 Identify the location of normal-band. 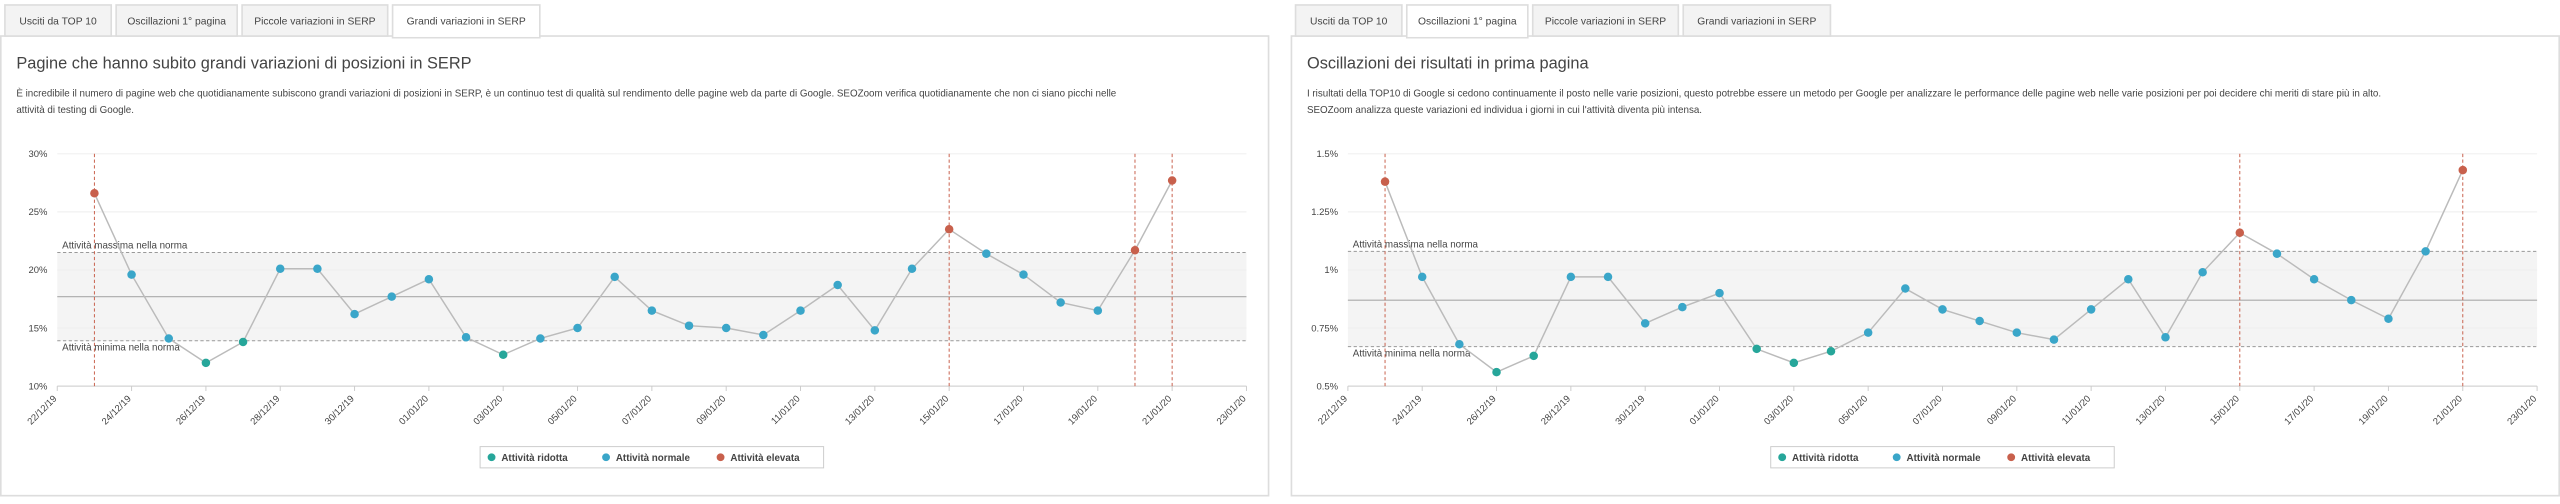
(1942, 299).